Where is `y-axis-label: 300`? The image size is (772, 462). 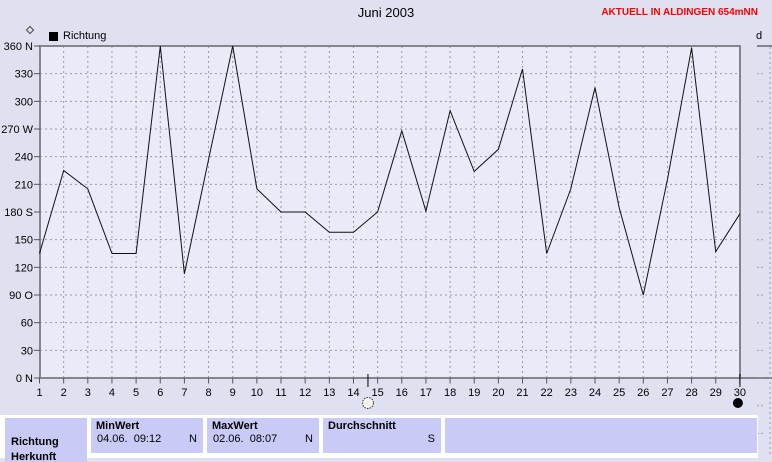
y-axis-label: 300 is located at coordinates (24, 102).